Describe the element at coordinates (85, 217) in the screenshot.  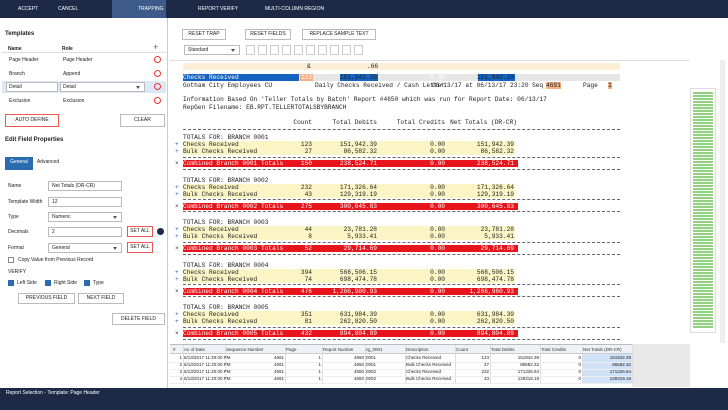
I see `field-input: Numeric` at that location.